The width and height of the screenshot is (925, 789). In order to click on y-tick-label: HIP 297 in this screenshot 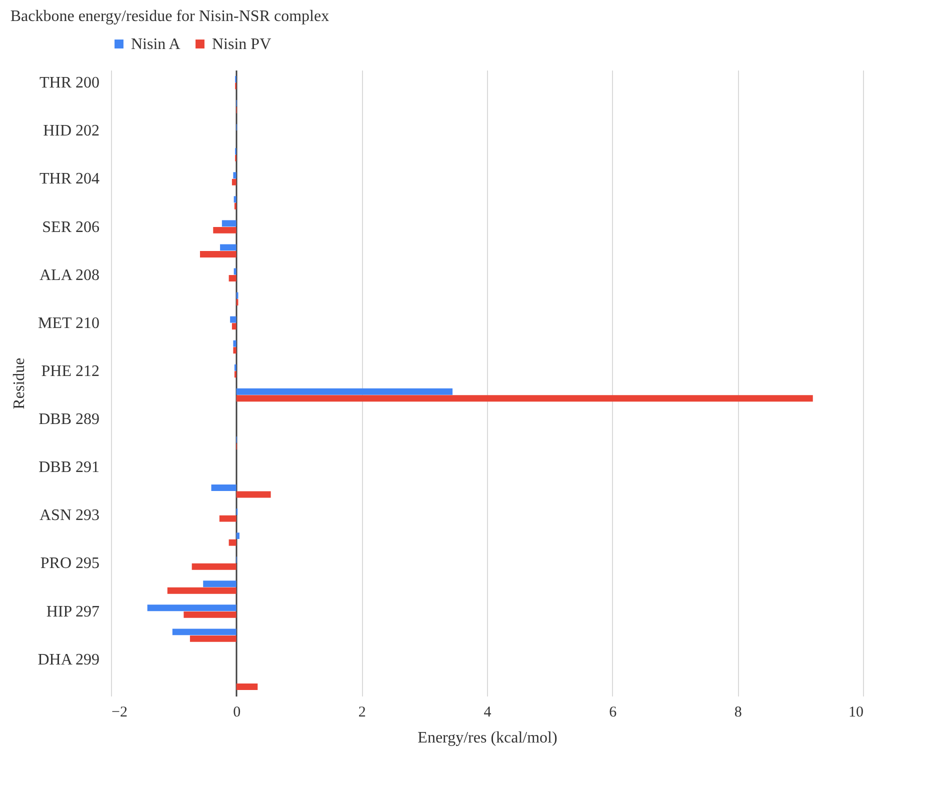, I will do `click(73, 611)`.